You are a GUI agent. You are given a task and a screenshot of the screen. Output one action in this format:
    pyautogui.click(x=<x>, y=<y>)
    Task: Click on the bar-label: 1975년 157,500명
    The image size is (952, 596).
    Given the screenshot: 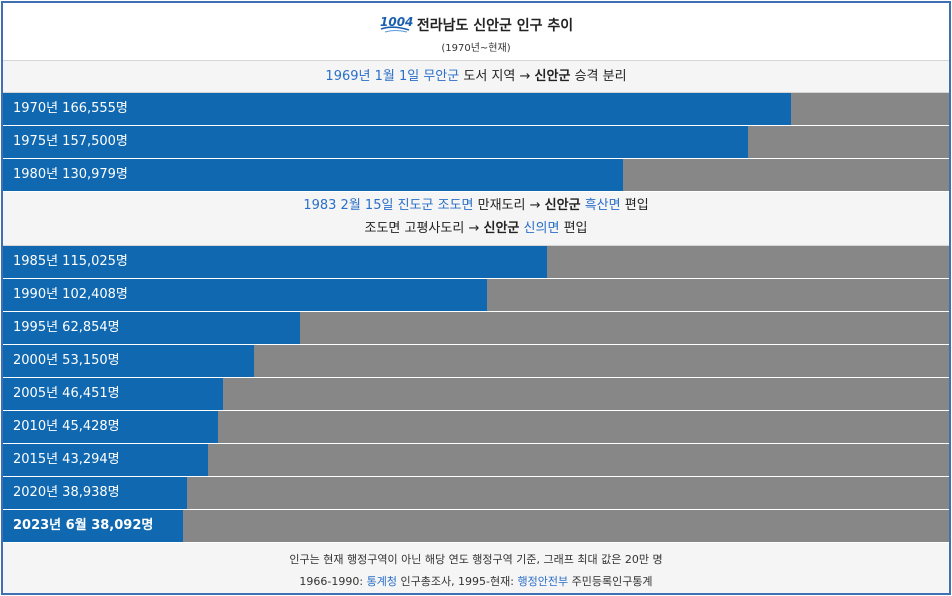 What is the action you would take?
    pyautogui.click(x=70, y=141)
    